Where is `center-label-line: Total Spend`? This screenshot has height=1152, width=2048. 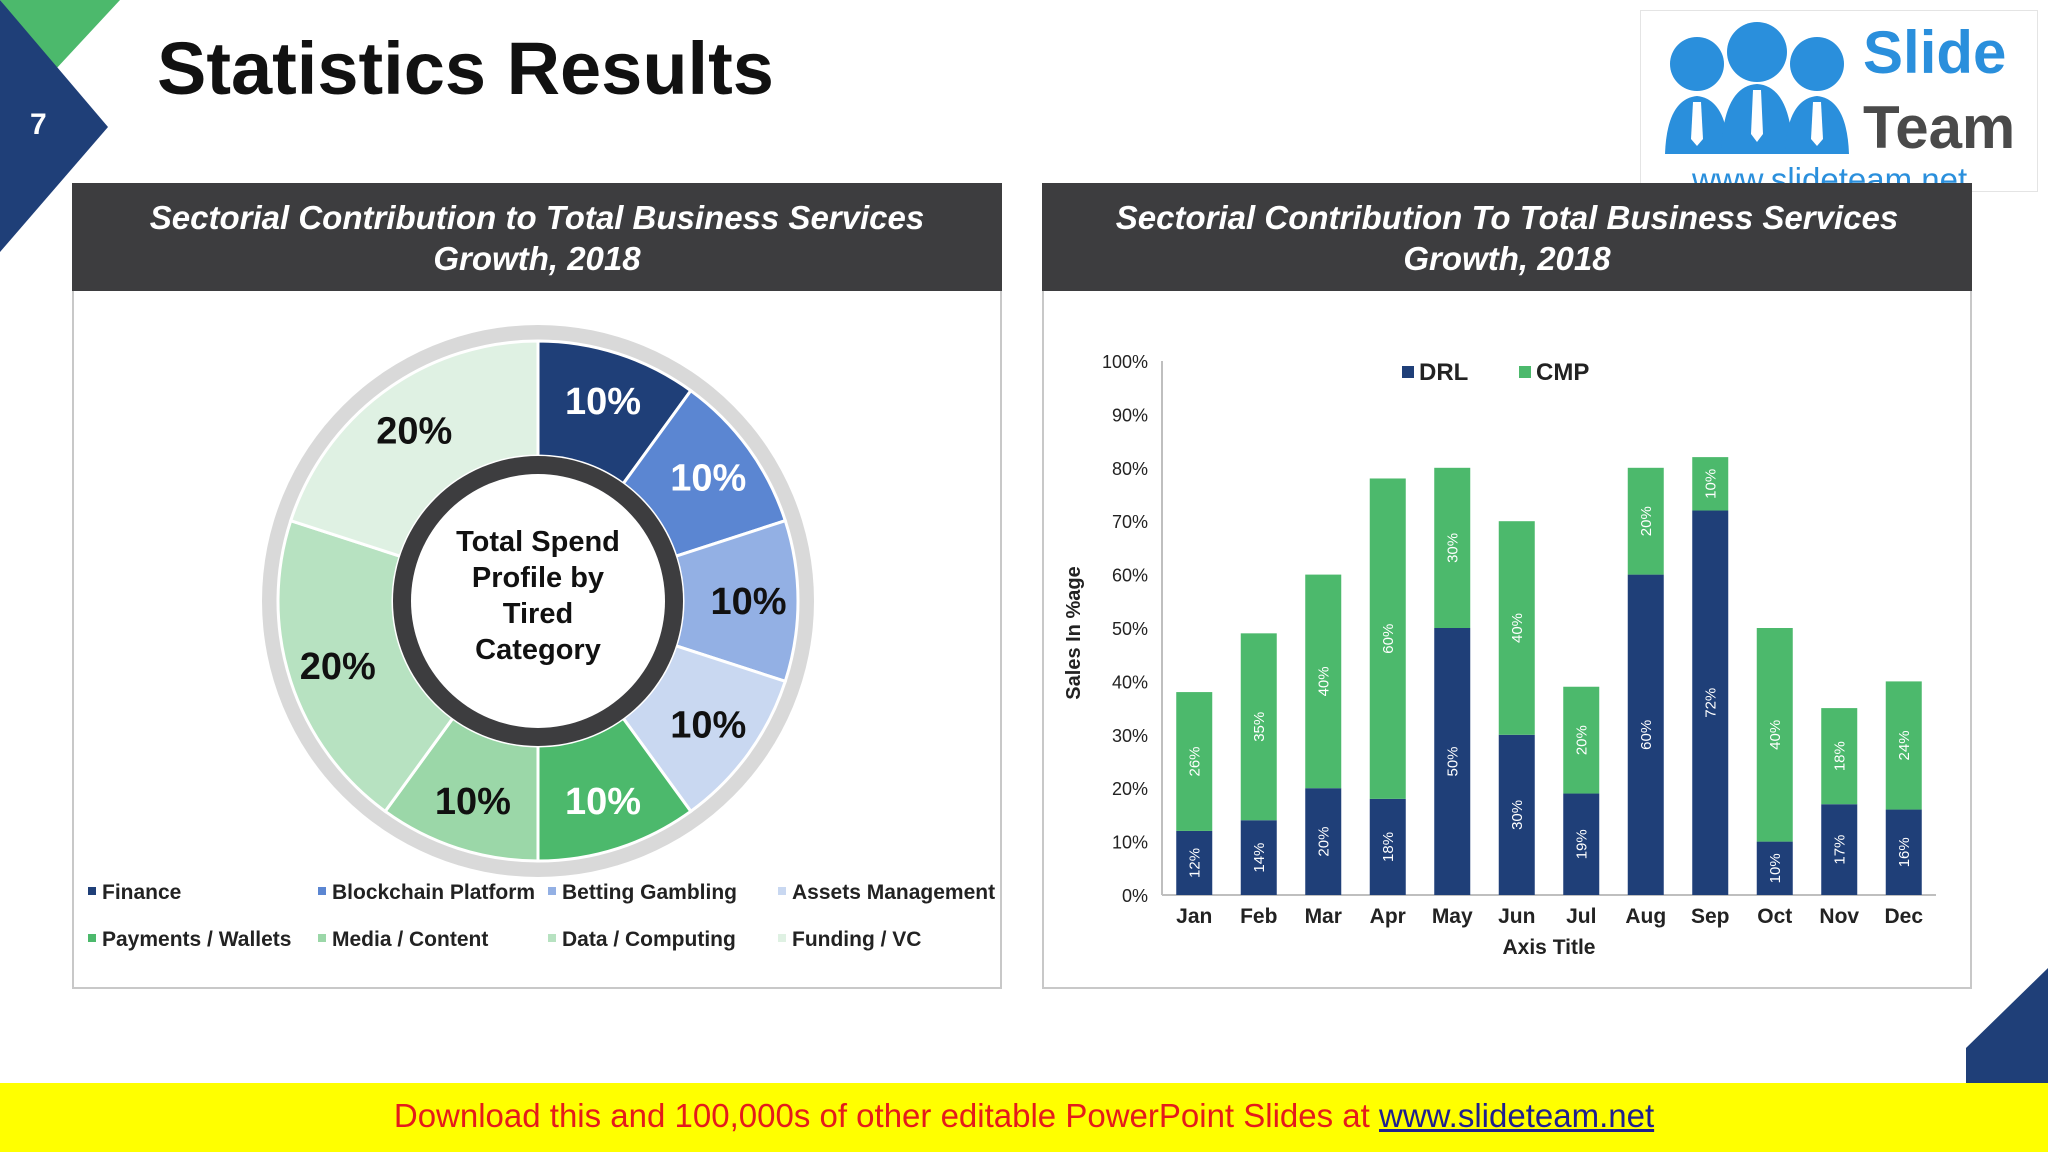 center-label-line: Total Spend is located at coordinates (538, 542).